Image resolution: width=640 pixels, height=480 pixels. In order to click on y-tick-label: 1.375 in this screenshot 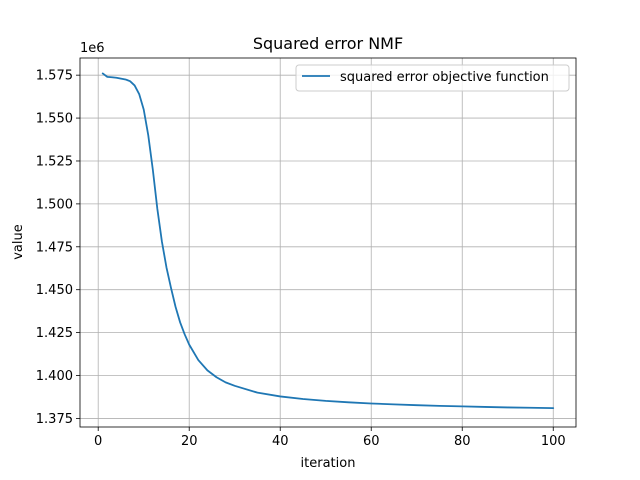, I will do `click(54, 419)`.